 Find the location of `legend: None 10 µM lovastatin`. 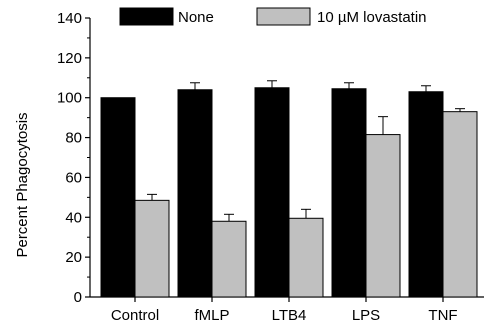

legend: None 10 µM lovastatin is located at coordinates (273, 16).